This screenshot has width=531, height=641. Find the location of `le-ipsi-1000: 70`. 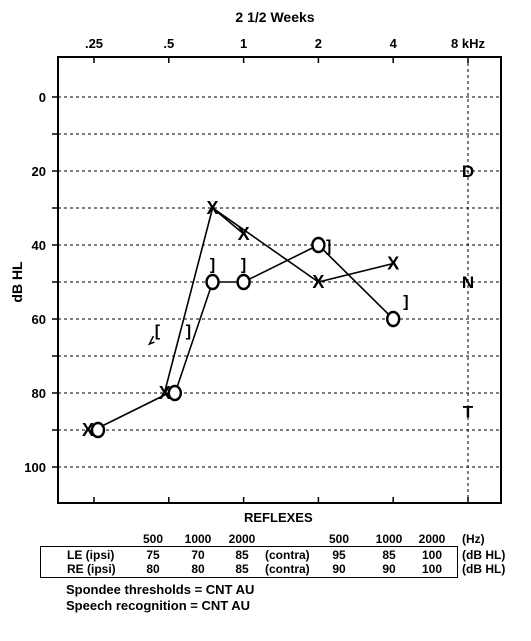

le-ipsi-1000: 70 is located at coordinates (198, 555).